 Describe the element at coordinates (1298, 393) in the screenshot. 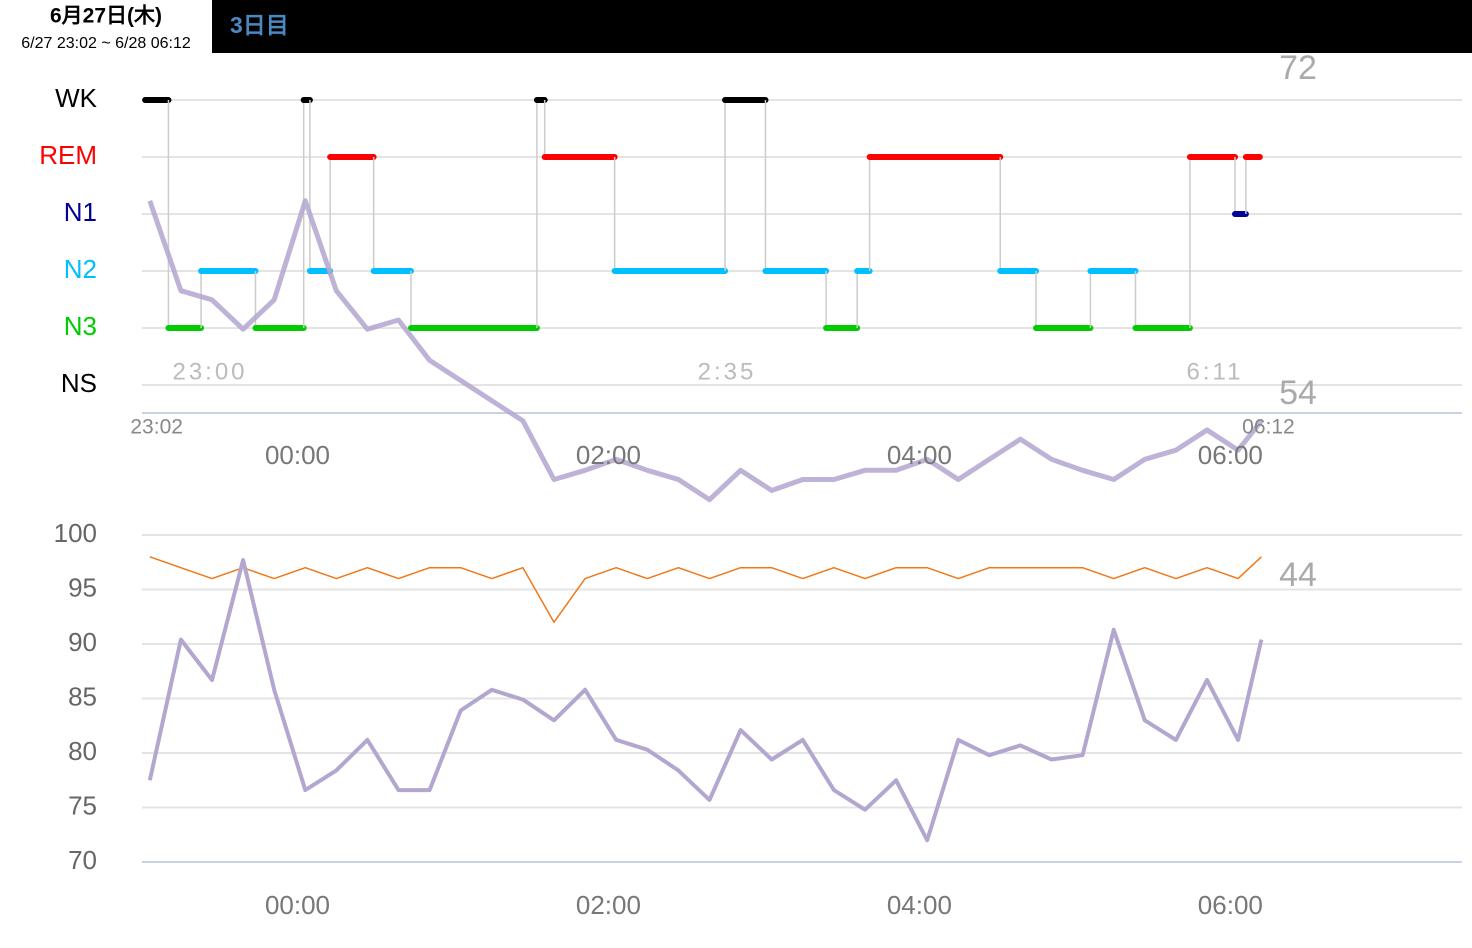

I see `side-label: 54` at that location.